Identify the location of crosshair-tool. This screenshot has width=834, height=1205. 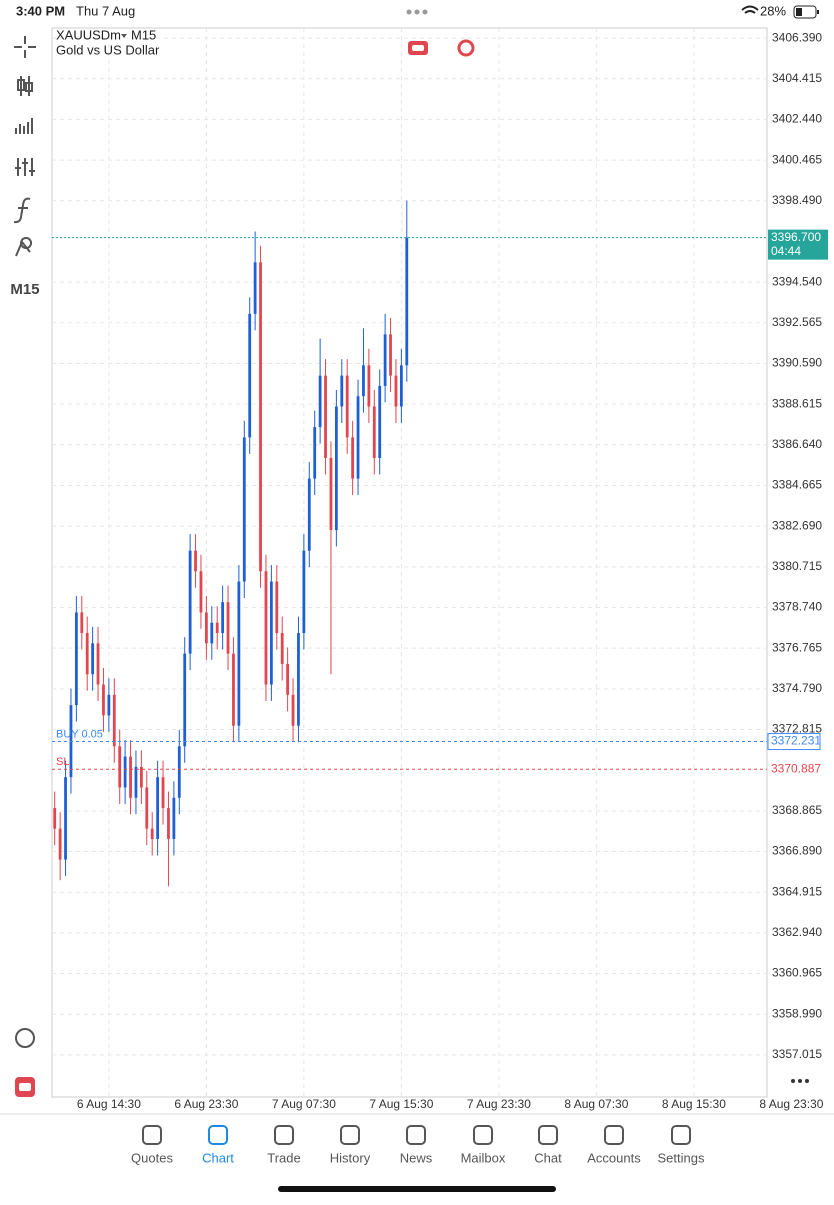
(25, 47).